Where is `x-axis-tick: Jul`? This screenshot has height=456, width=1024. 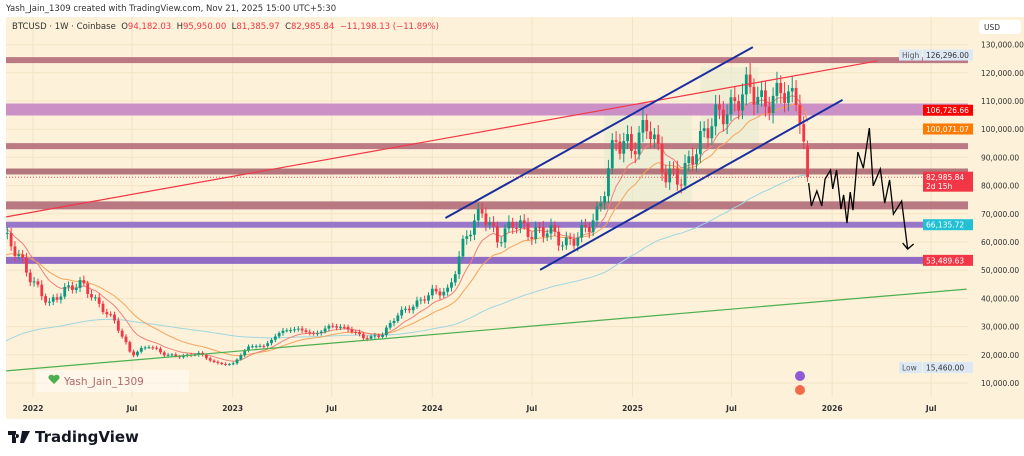 x-axis-tick: Jul is located at coordinates (931, 408).